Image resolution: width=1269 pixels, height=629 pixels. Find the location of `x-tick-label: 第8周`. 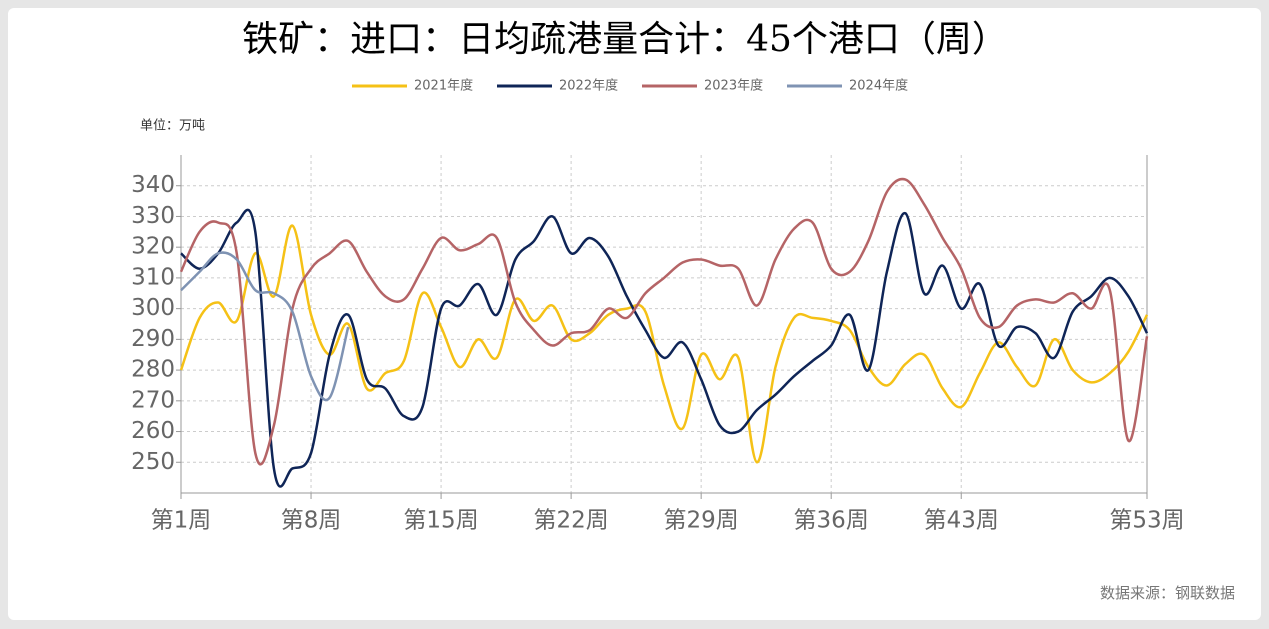

x-tick-label: 第8周 is located at coordinates (311, 521).